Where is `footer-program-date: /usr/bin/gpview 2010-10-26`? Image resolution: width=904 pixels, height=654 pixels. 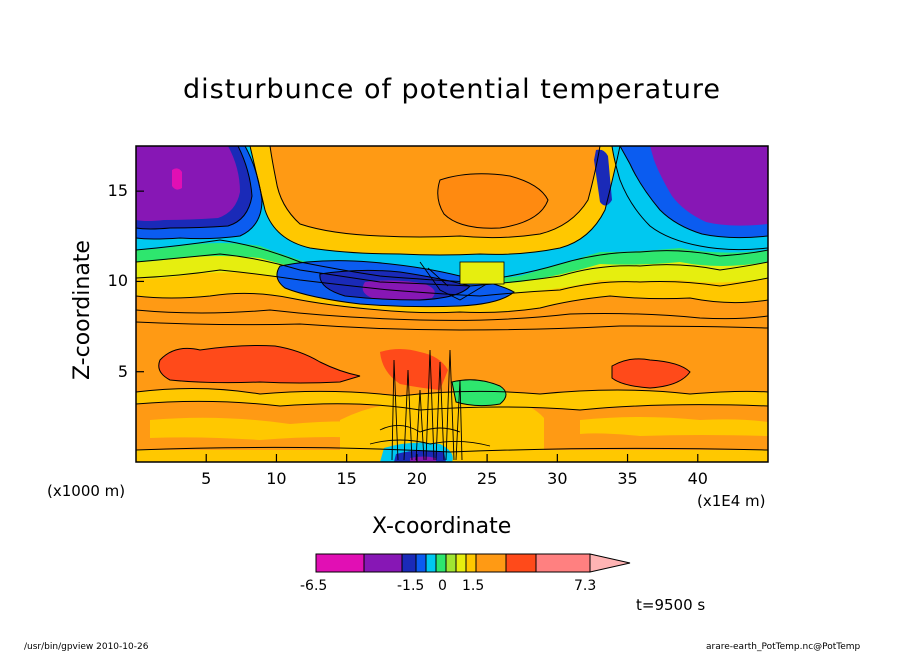 footer-program-date: /usr/bin/gpview 2010-10-26 is located at coordinates (86, 647).